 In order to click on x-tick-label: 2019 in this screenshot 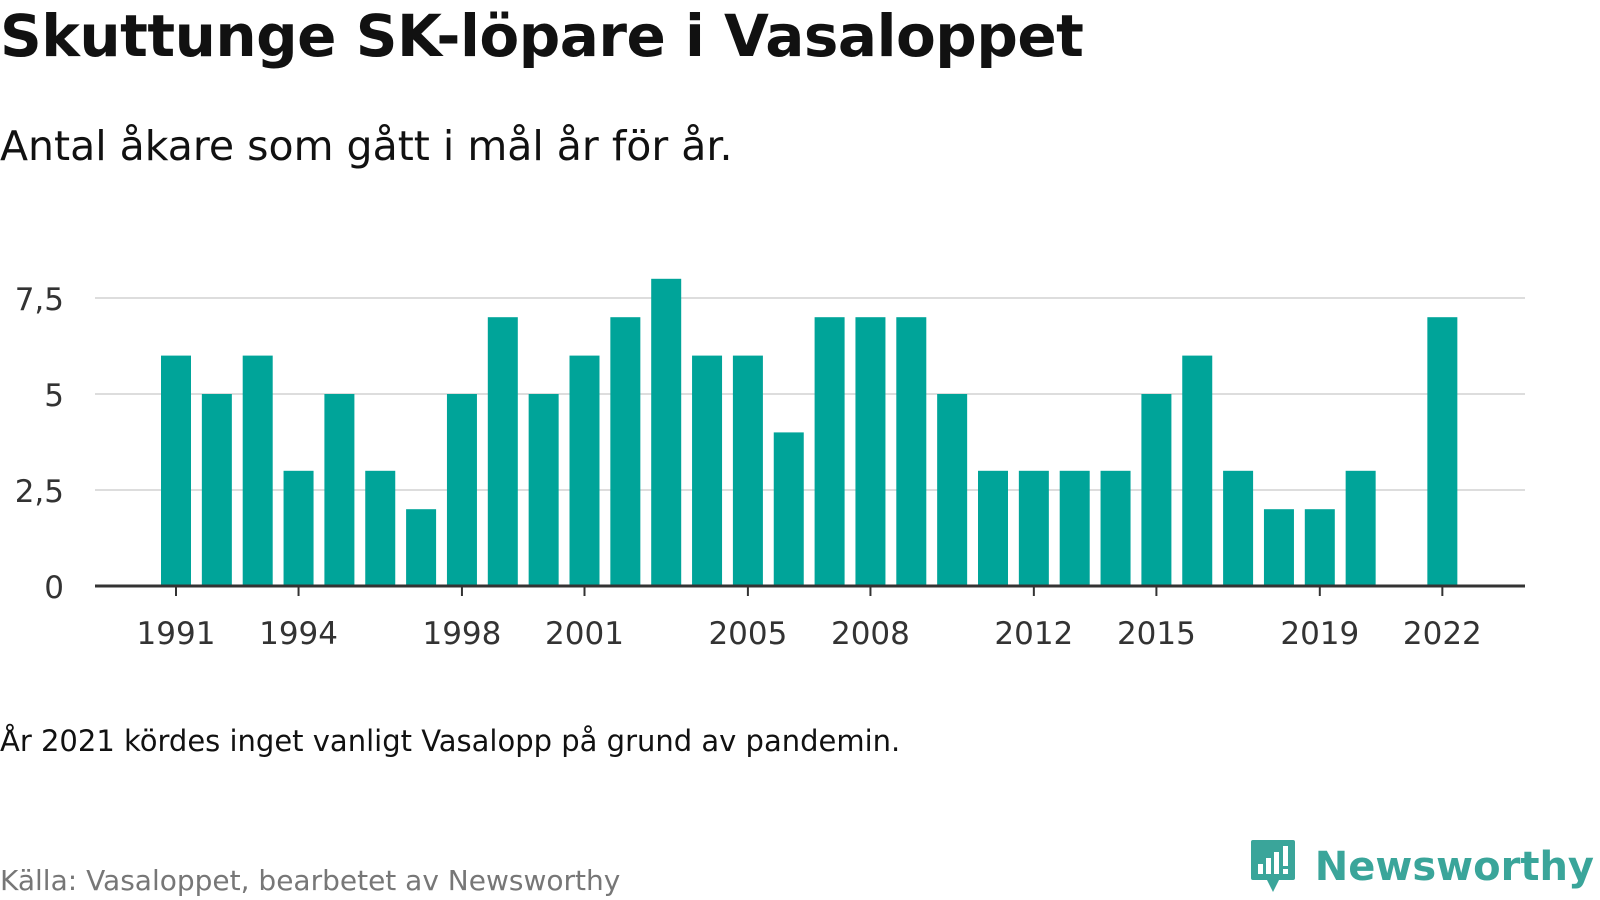, I will do `click(1319, 634)`.